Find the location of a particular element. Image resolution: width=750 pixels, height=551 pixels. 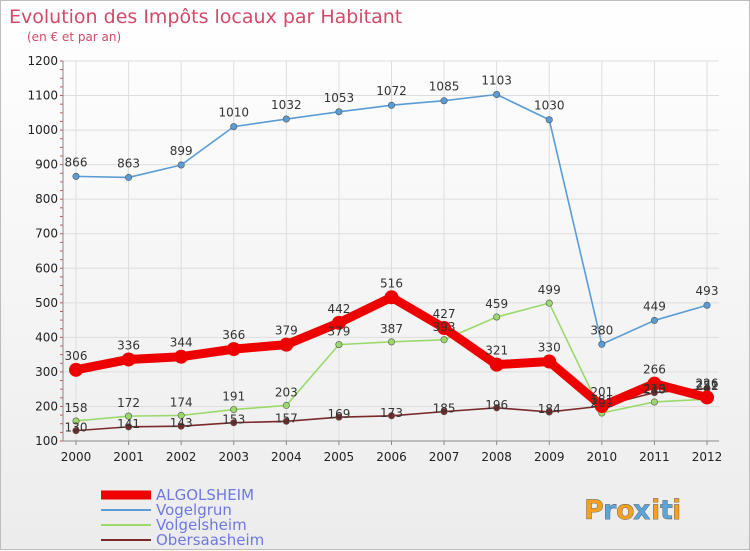

chart-subtitle: (en € et par an) is located at coordinates (74, 37).